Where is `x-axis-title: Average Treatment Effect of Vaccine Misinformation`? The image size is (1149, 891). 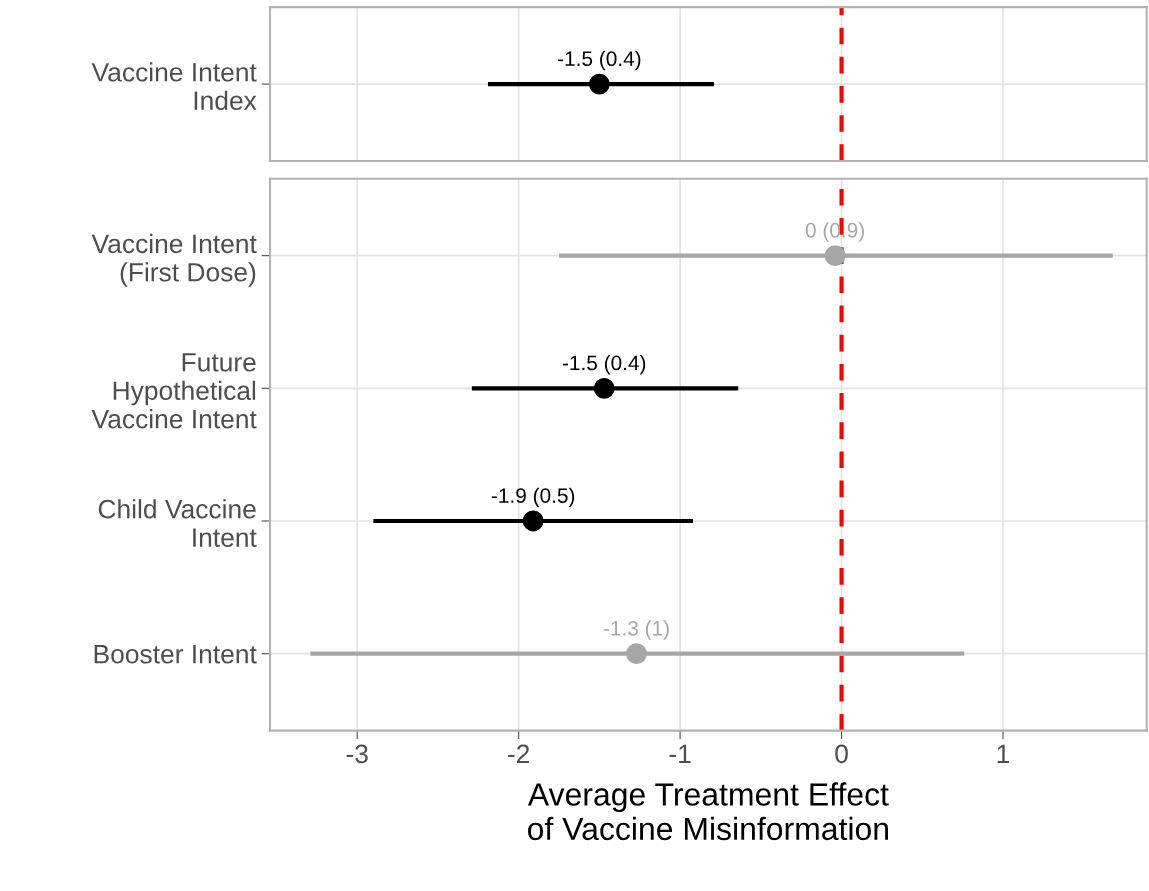 x-axis-title: Average Treatment Effect of Vaccine Misinformation is located at coordinates (708, 811).